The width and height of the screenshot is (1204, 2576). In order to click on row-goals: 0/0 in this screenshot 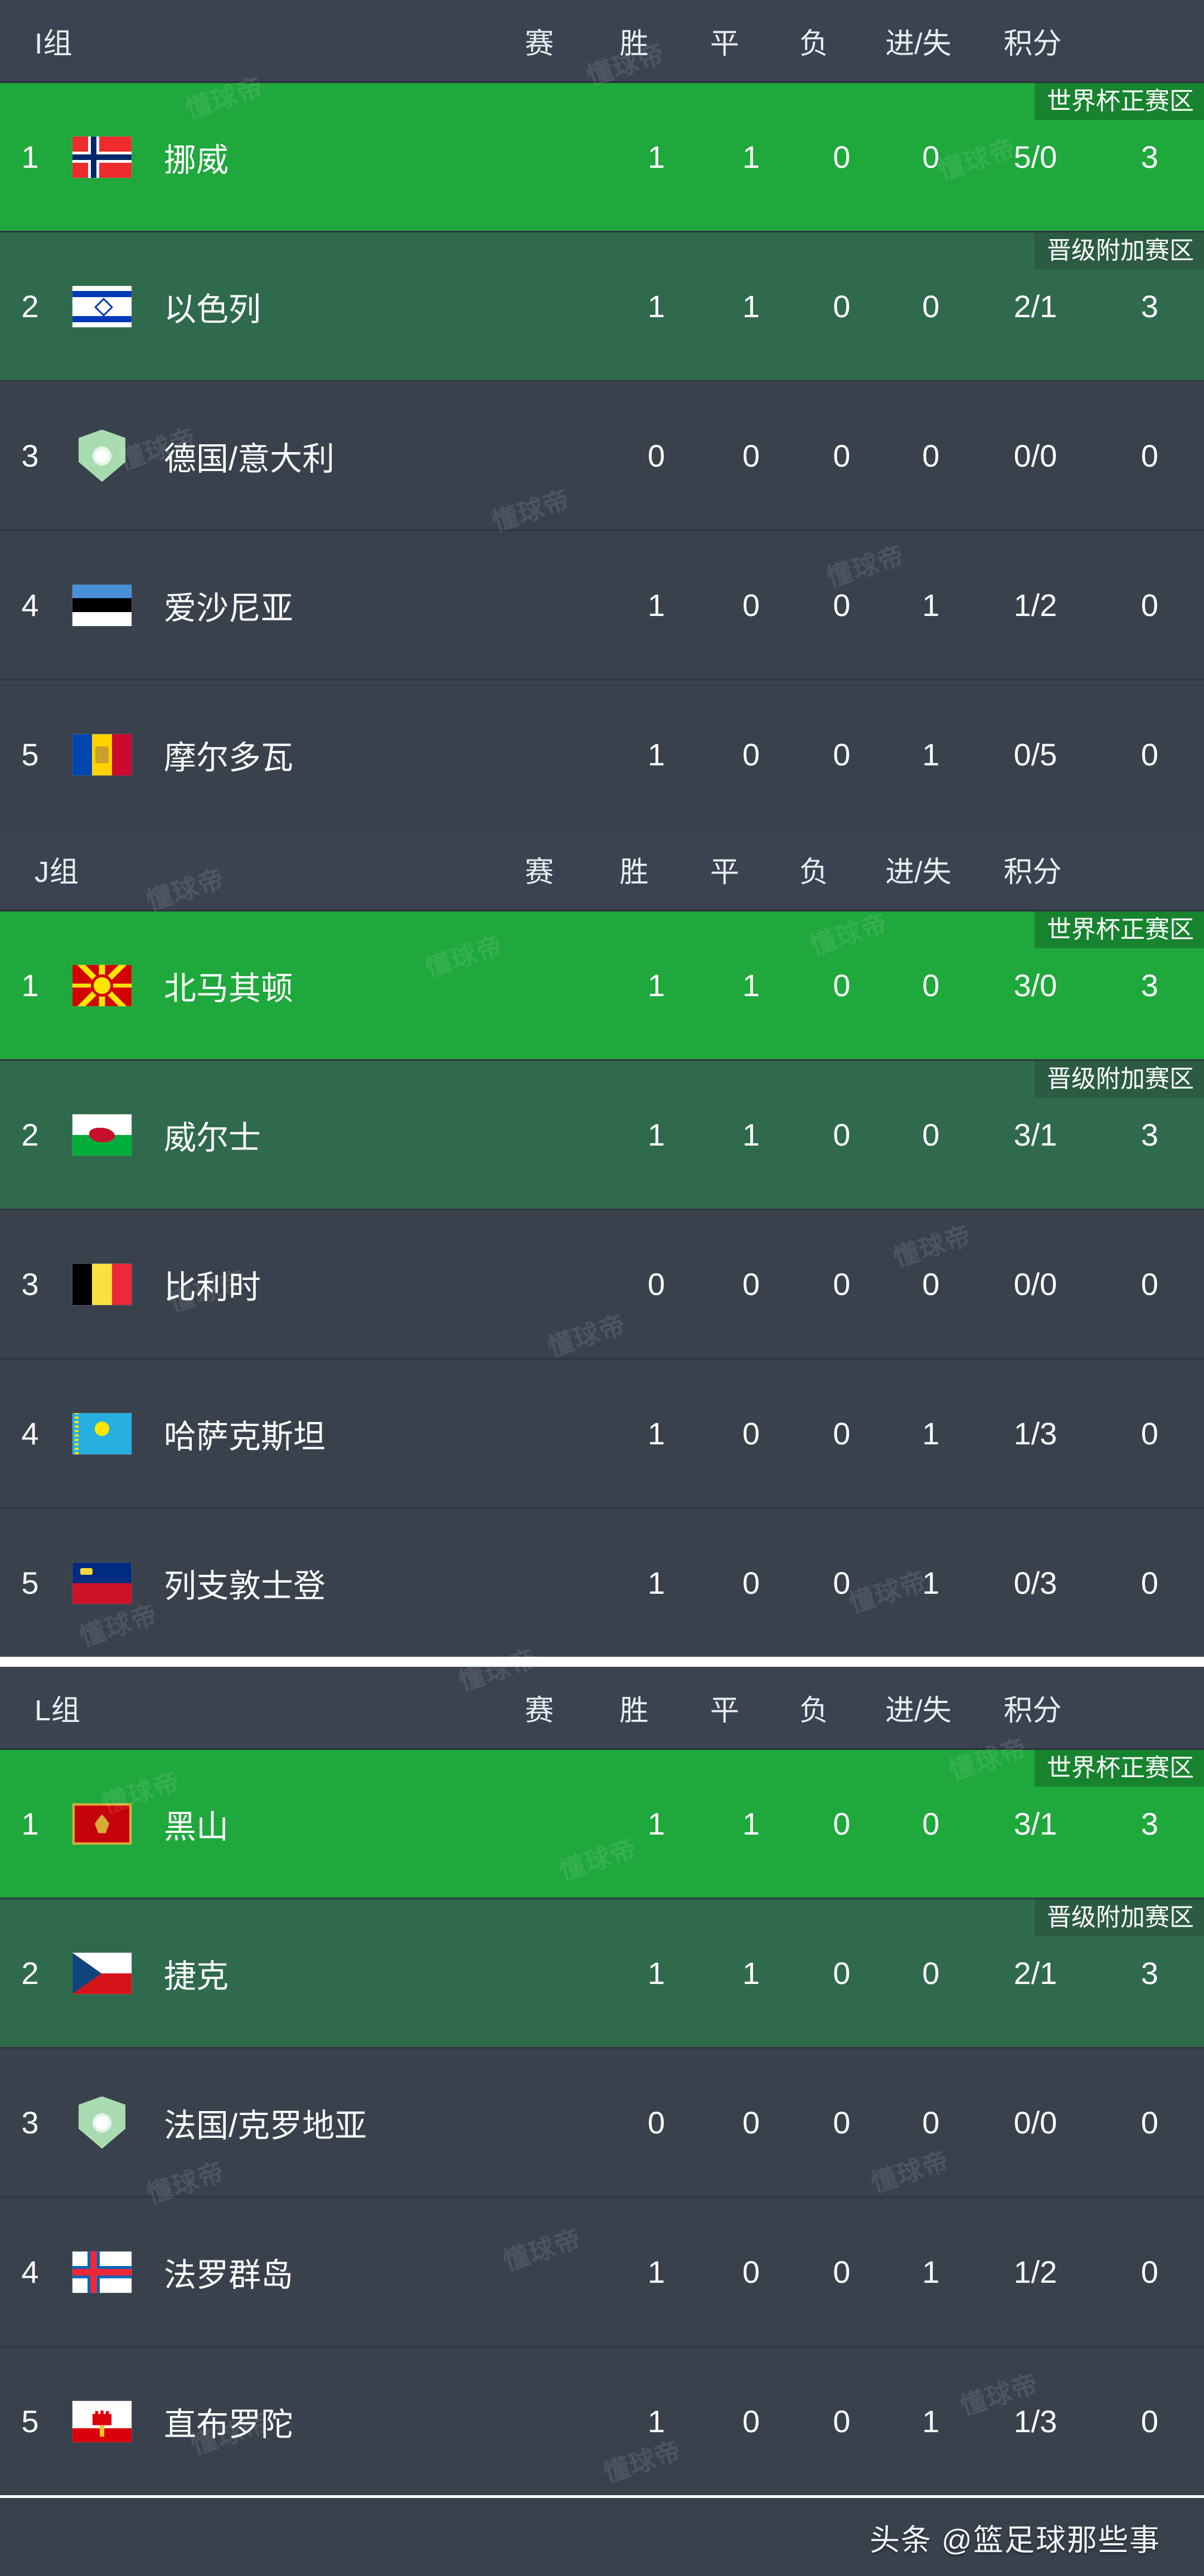, I will do `click(1035, 1285)`.